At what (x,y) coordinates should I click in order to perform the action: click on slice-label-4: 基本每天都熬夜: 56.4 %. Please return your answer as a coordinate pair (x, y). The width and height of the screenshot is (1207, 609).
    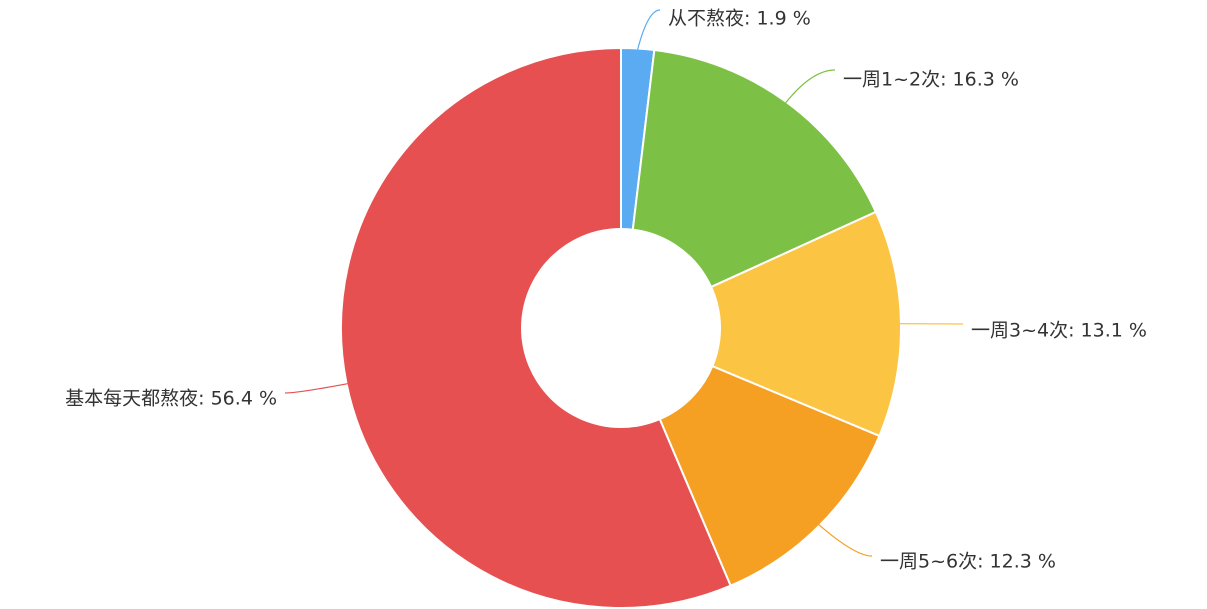
    Looking at the image, I should click on (171, 399).